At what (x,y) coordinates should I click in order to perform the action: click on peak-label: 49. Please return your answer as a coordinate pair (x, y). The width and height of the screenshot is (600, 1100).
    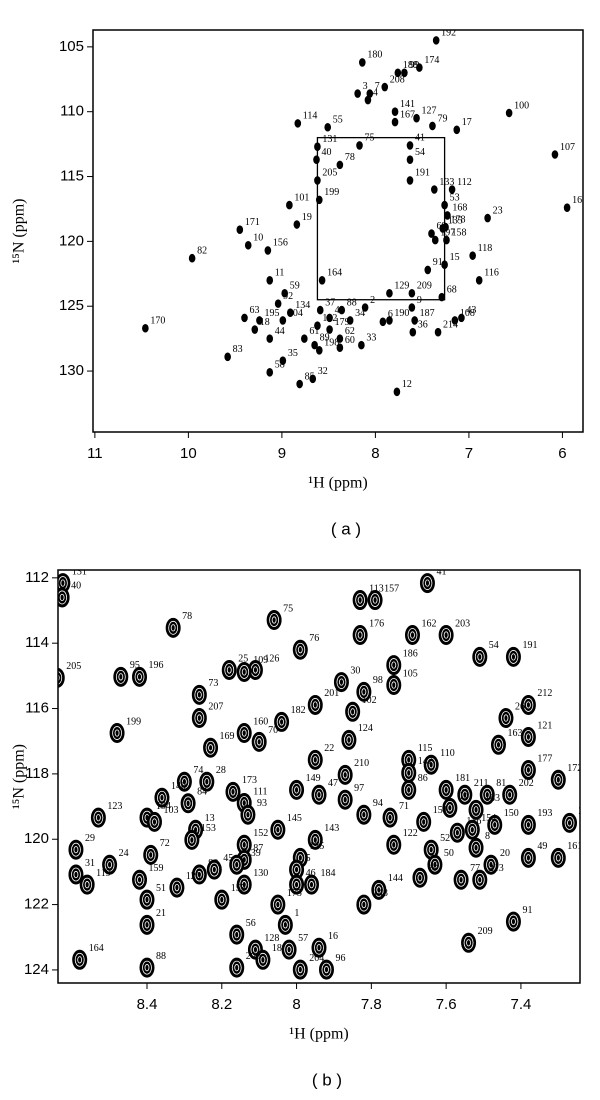
    Looking at the image, I should click on (542, 846).